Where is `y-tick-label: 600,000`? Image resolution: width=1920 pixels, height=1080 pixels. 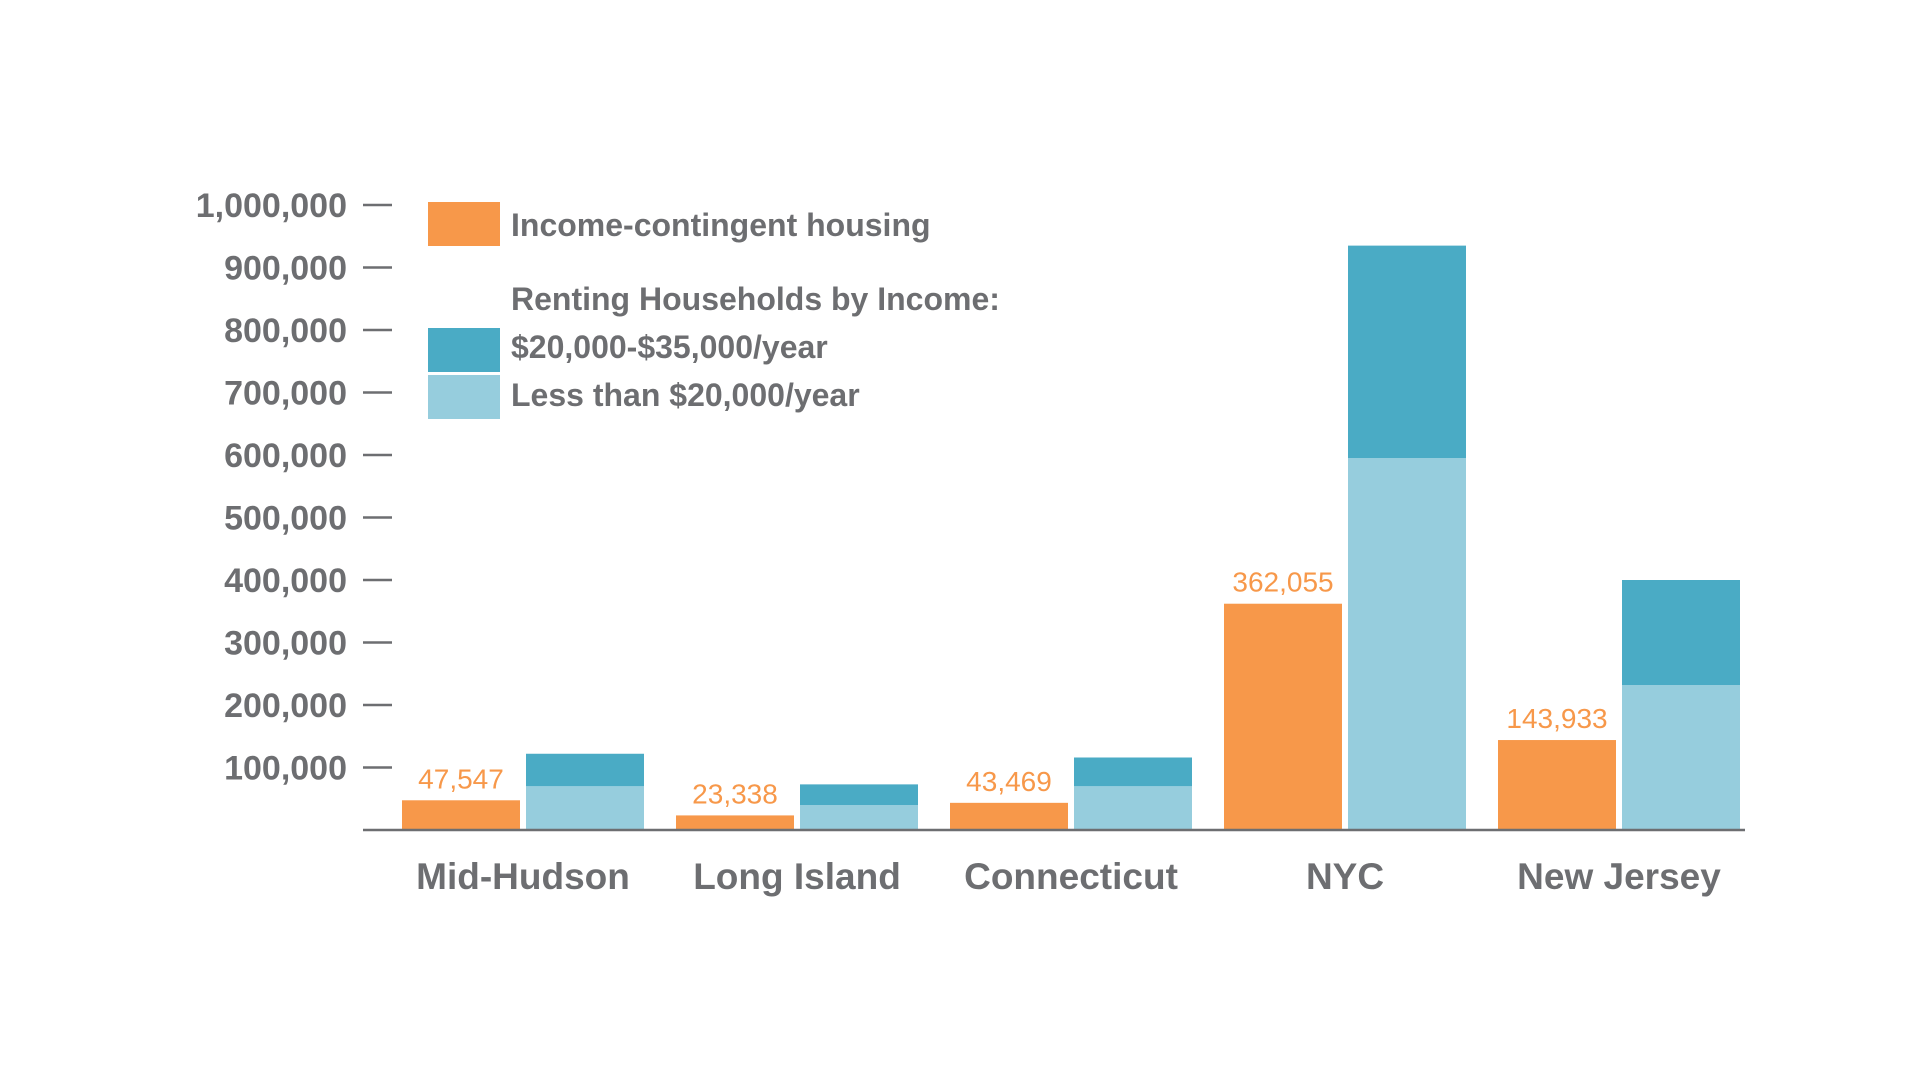
y-tick-label: 600,000 is located at coordinates (285, 456).